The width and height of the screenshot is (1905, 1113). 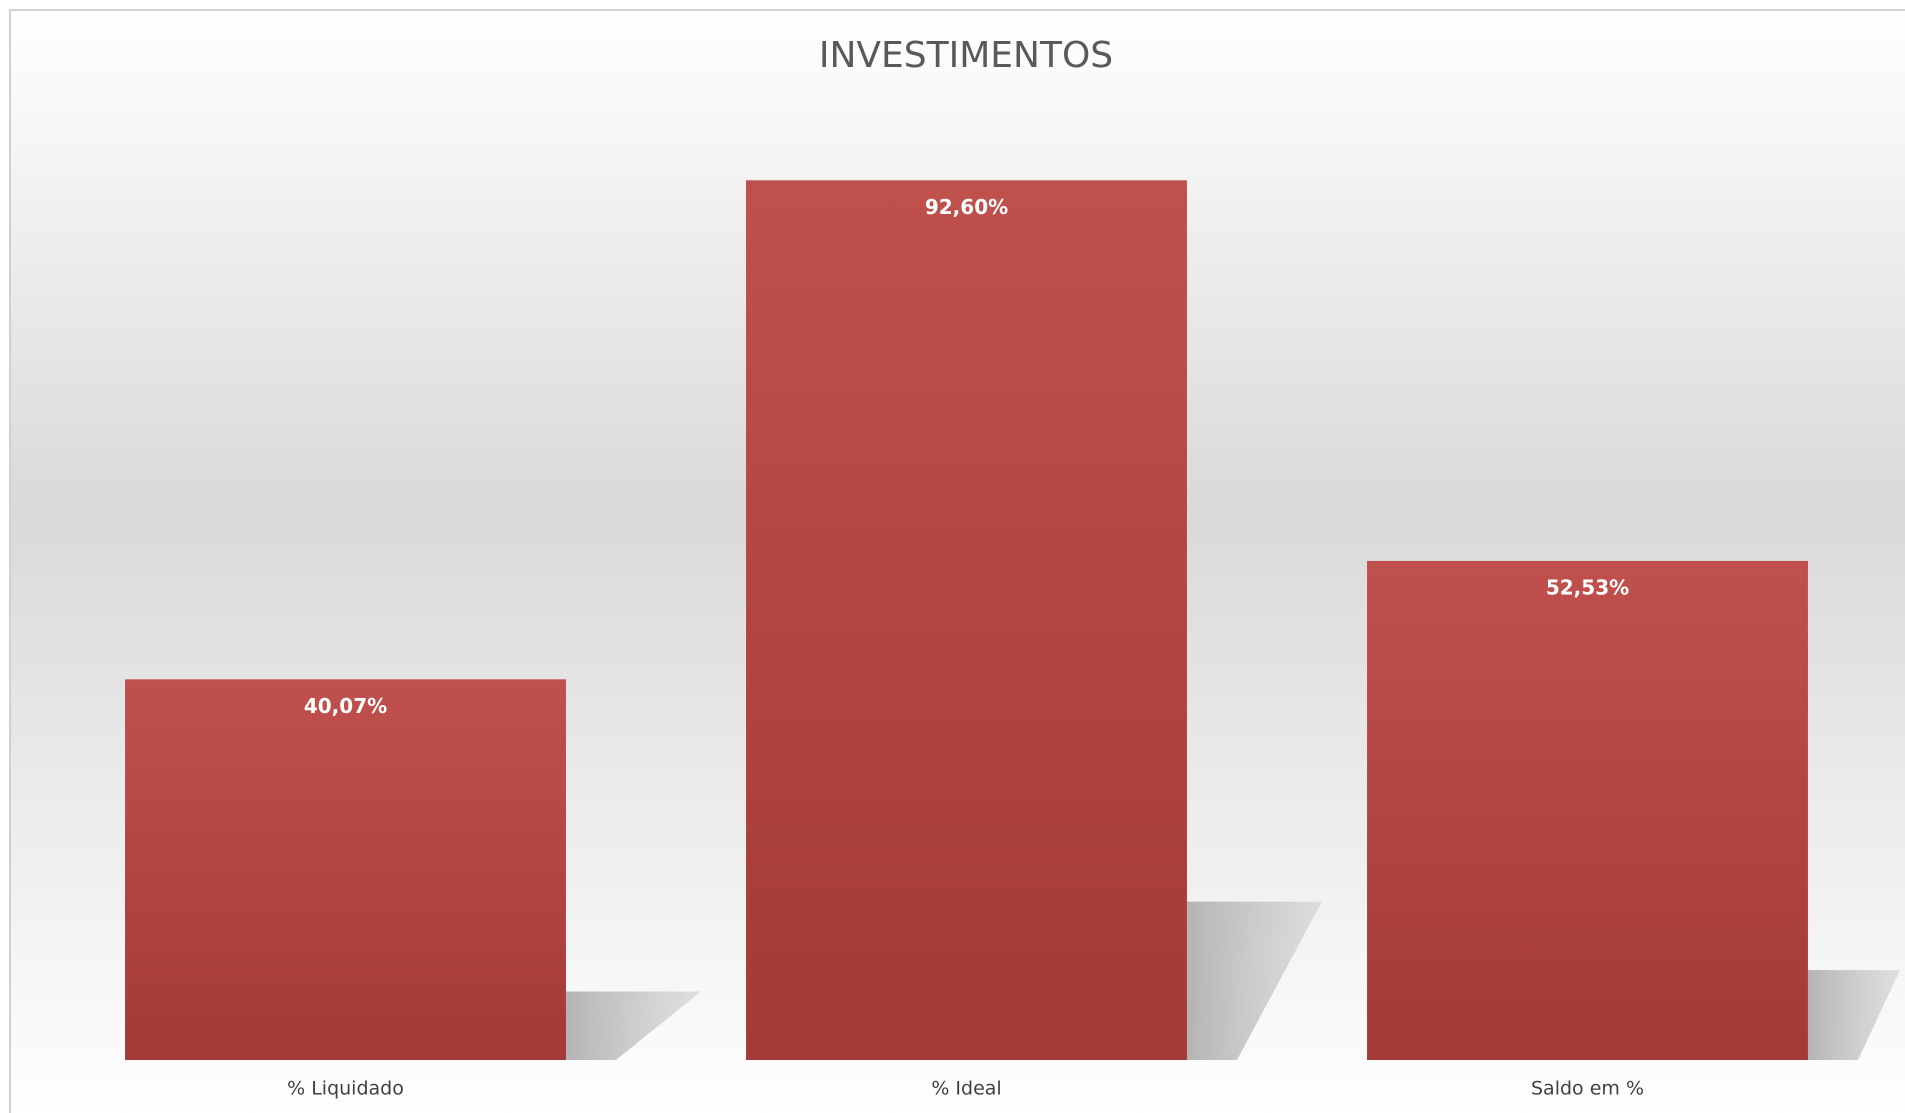 What do you see at coordinates (966, 1089) in the screenshot?
I see `x-tick-label: % Ideal` at bounding box center [966, 1089].